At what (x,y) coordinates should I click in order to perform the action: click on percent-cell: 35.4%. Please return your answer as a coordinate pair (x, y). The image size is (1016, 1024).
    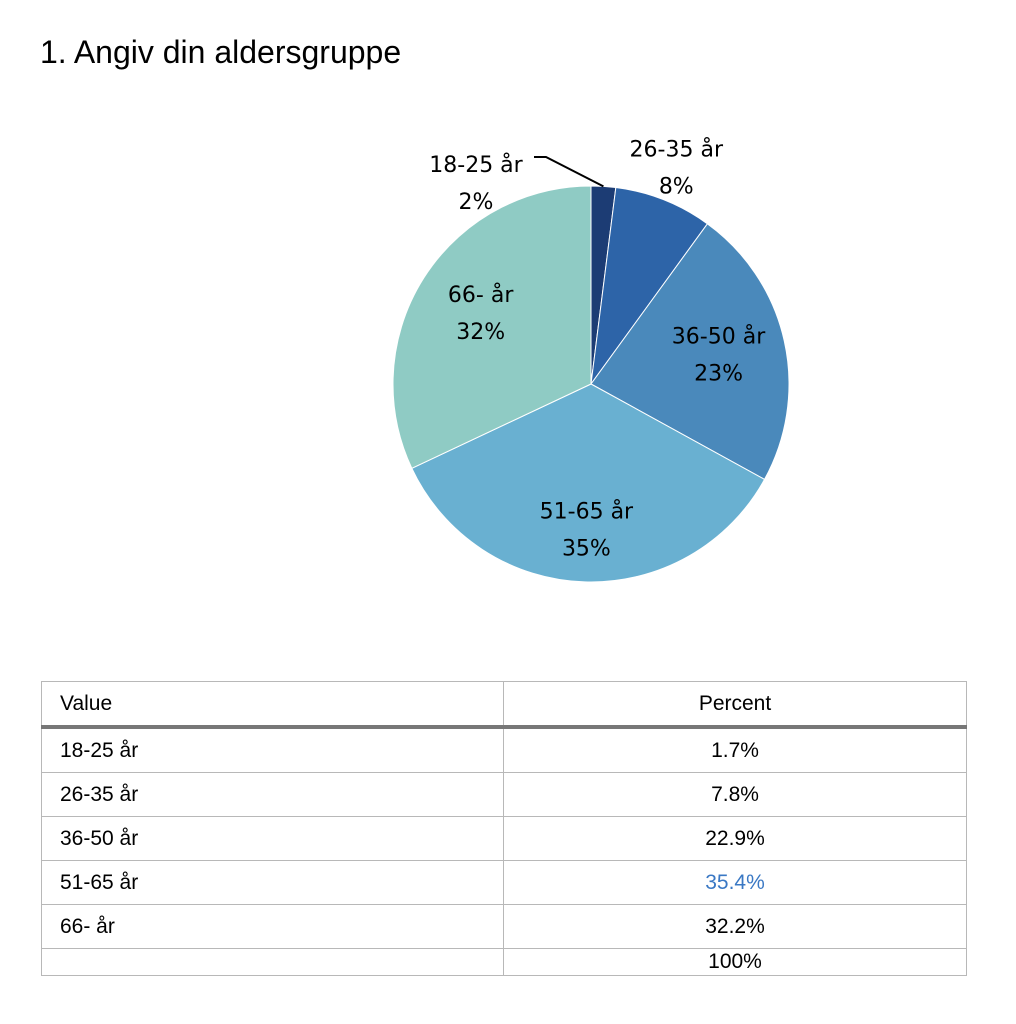
    Looking at the image, I should click on (735, 882).